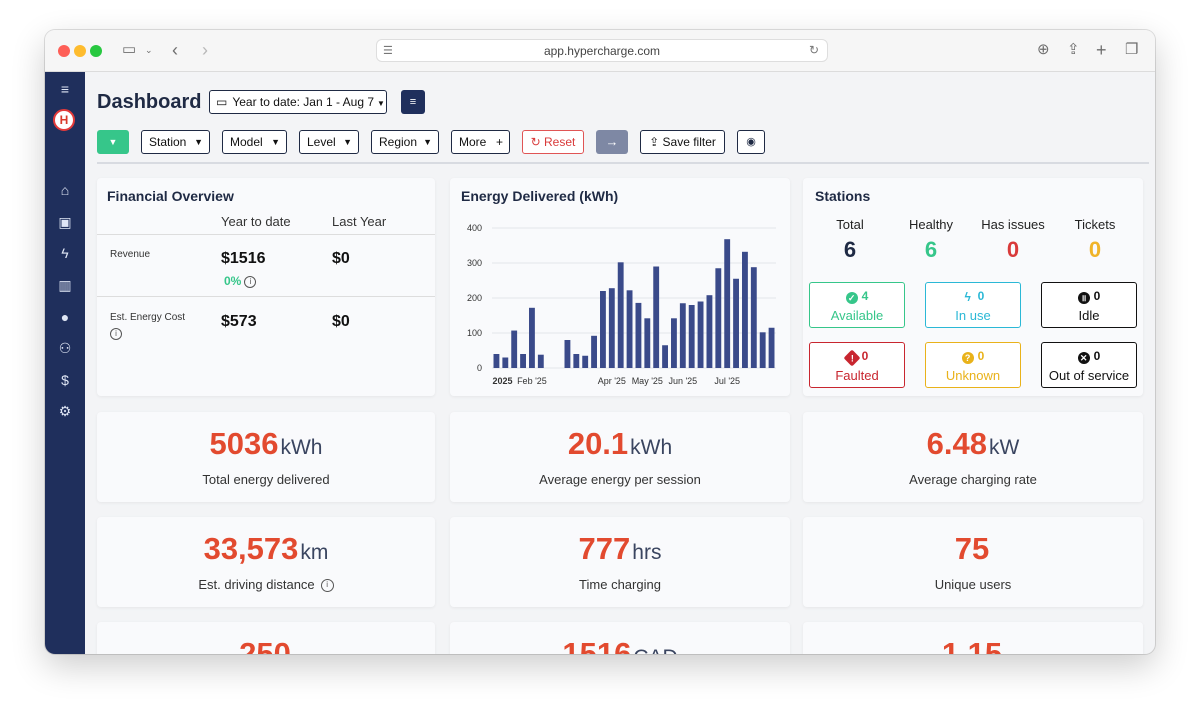  I want to click on kpi-unit: hrs, so click(647, 552).